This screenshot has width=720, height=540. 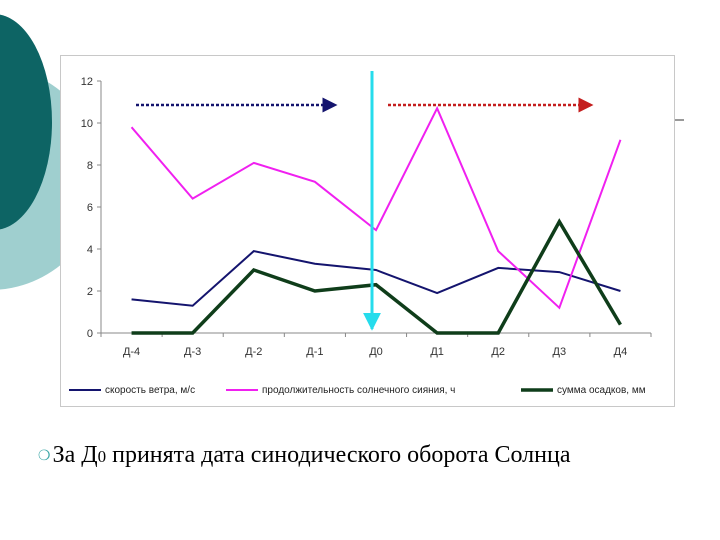 What do you see at coordinates (150, 390) in the screenshot?
I see `legend-label-wind-speed-line: скорость ветра, м/с` at bounding box center [150, 390].